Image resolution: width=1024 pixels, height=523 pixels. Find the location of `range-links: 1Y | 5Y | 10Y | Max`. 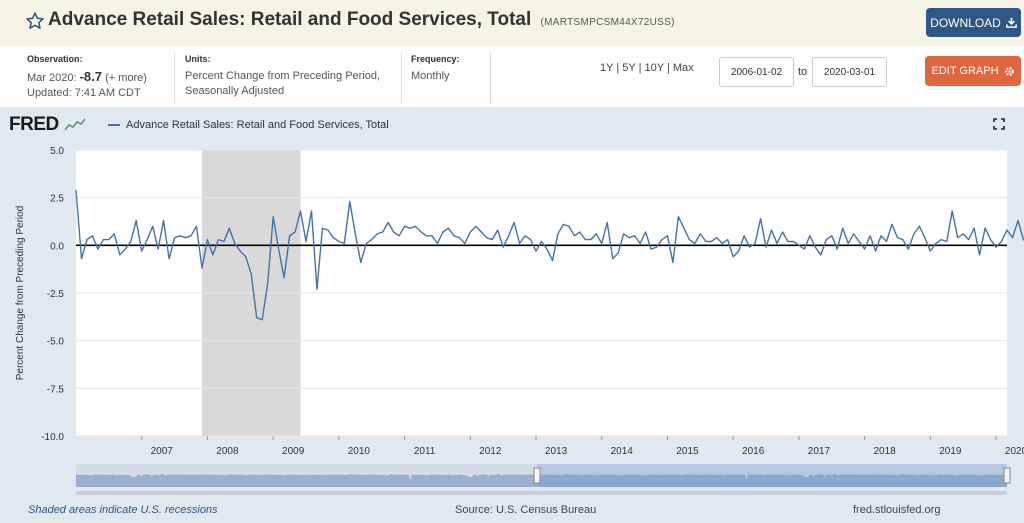

range-links: 1Y | 5Y | 10Y | Max is located at coordinates (647, 68).